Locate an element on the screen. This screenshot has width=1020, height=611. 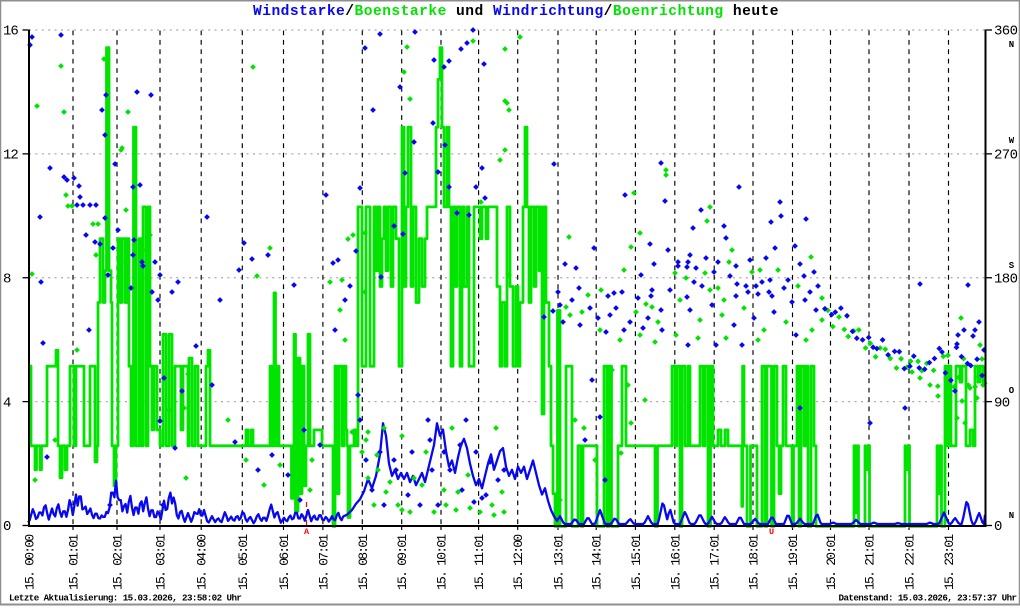
svg-text: 8 is located at coordinates (7, 279).